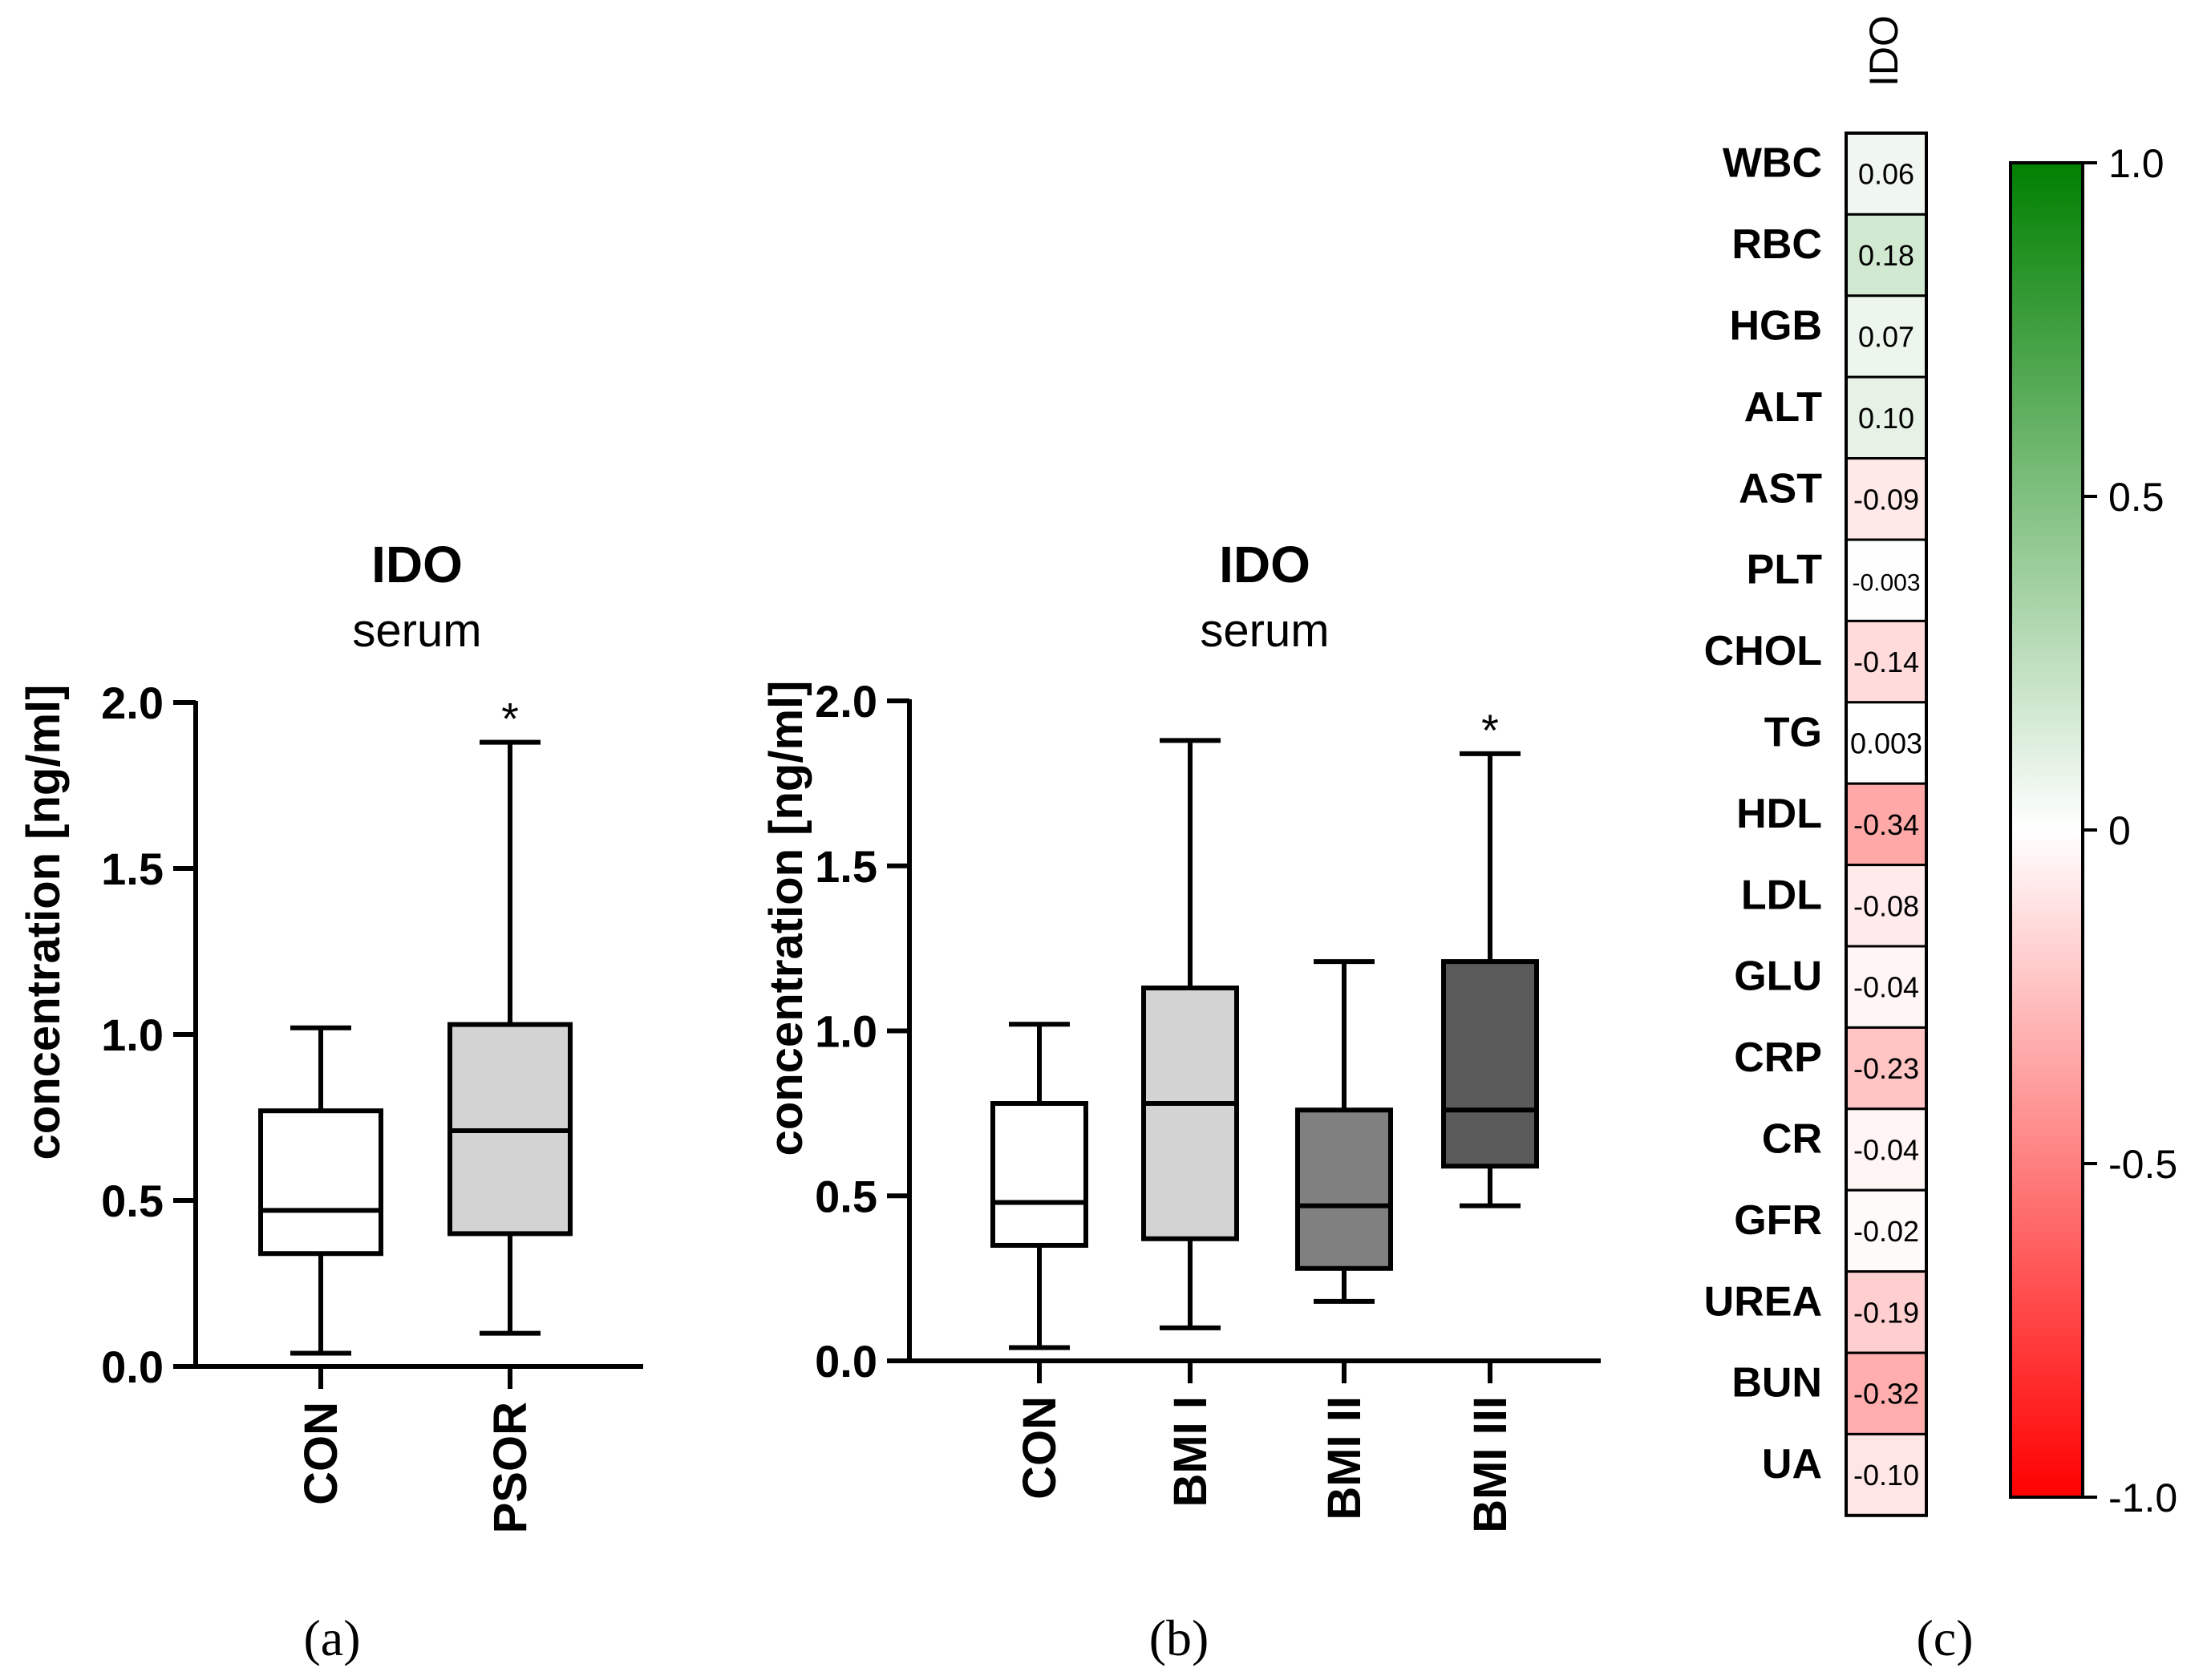 The image size is (2199, 1680). What do you see at coordinates (2136, 163) in the screenshot?
I see `colorbar-tick-label: 1.0` at bounding box center [2136, 163].